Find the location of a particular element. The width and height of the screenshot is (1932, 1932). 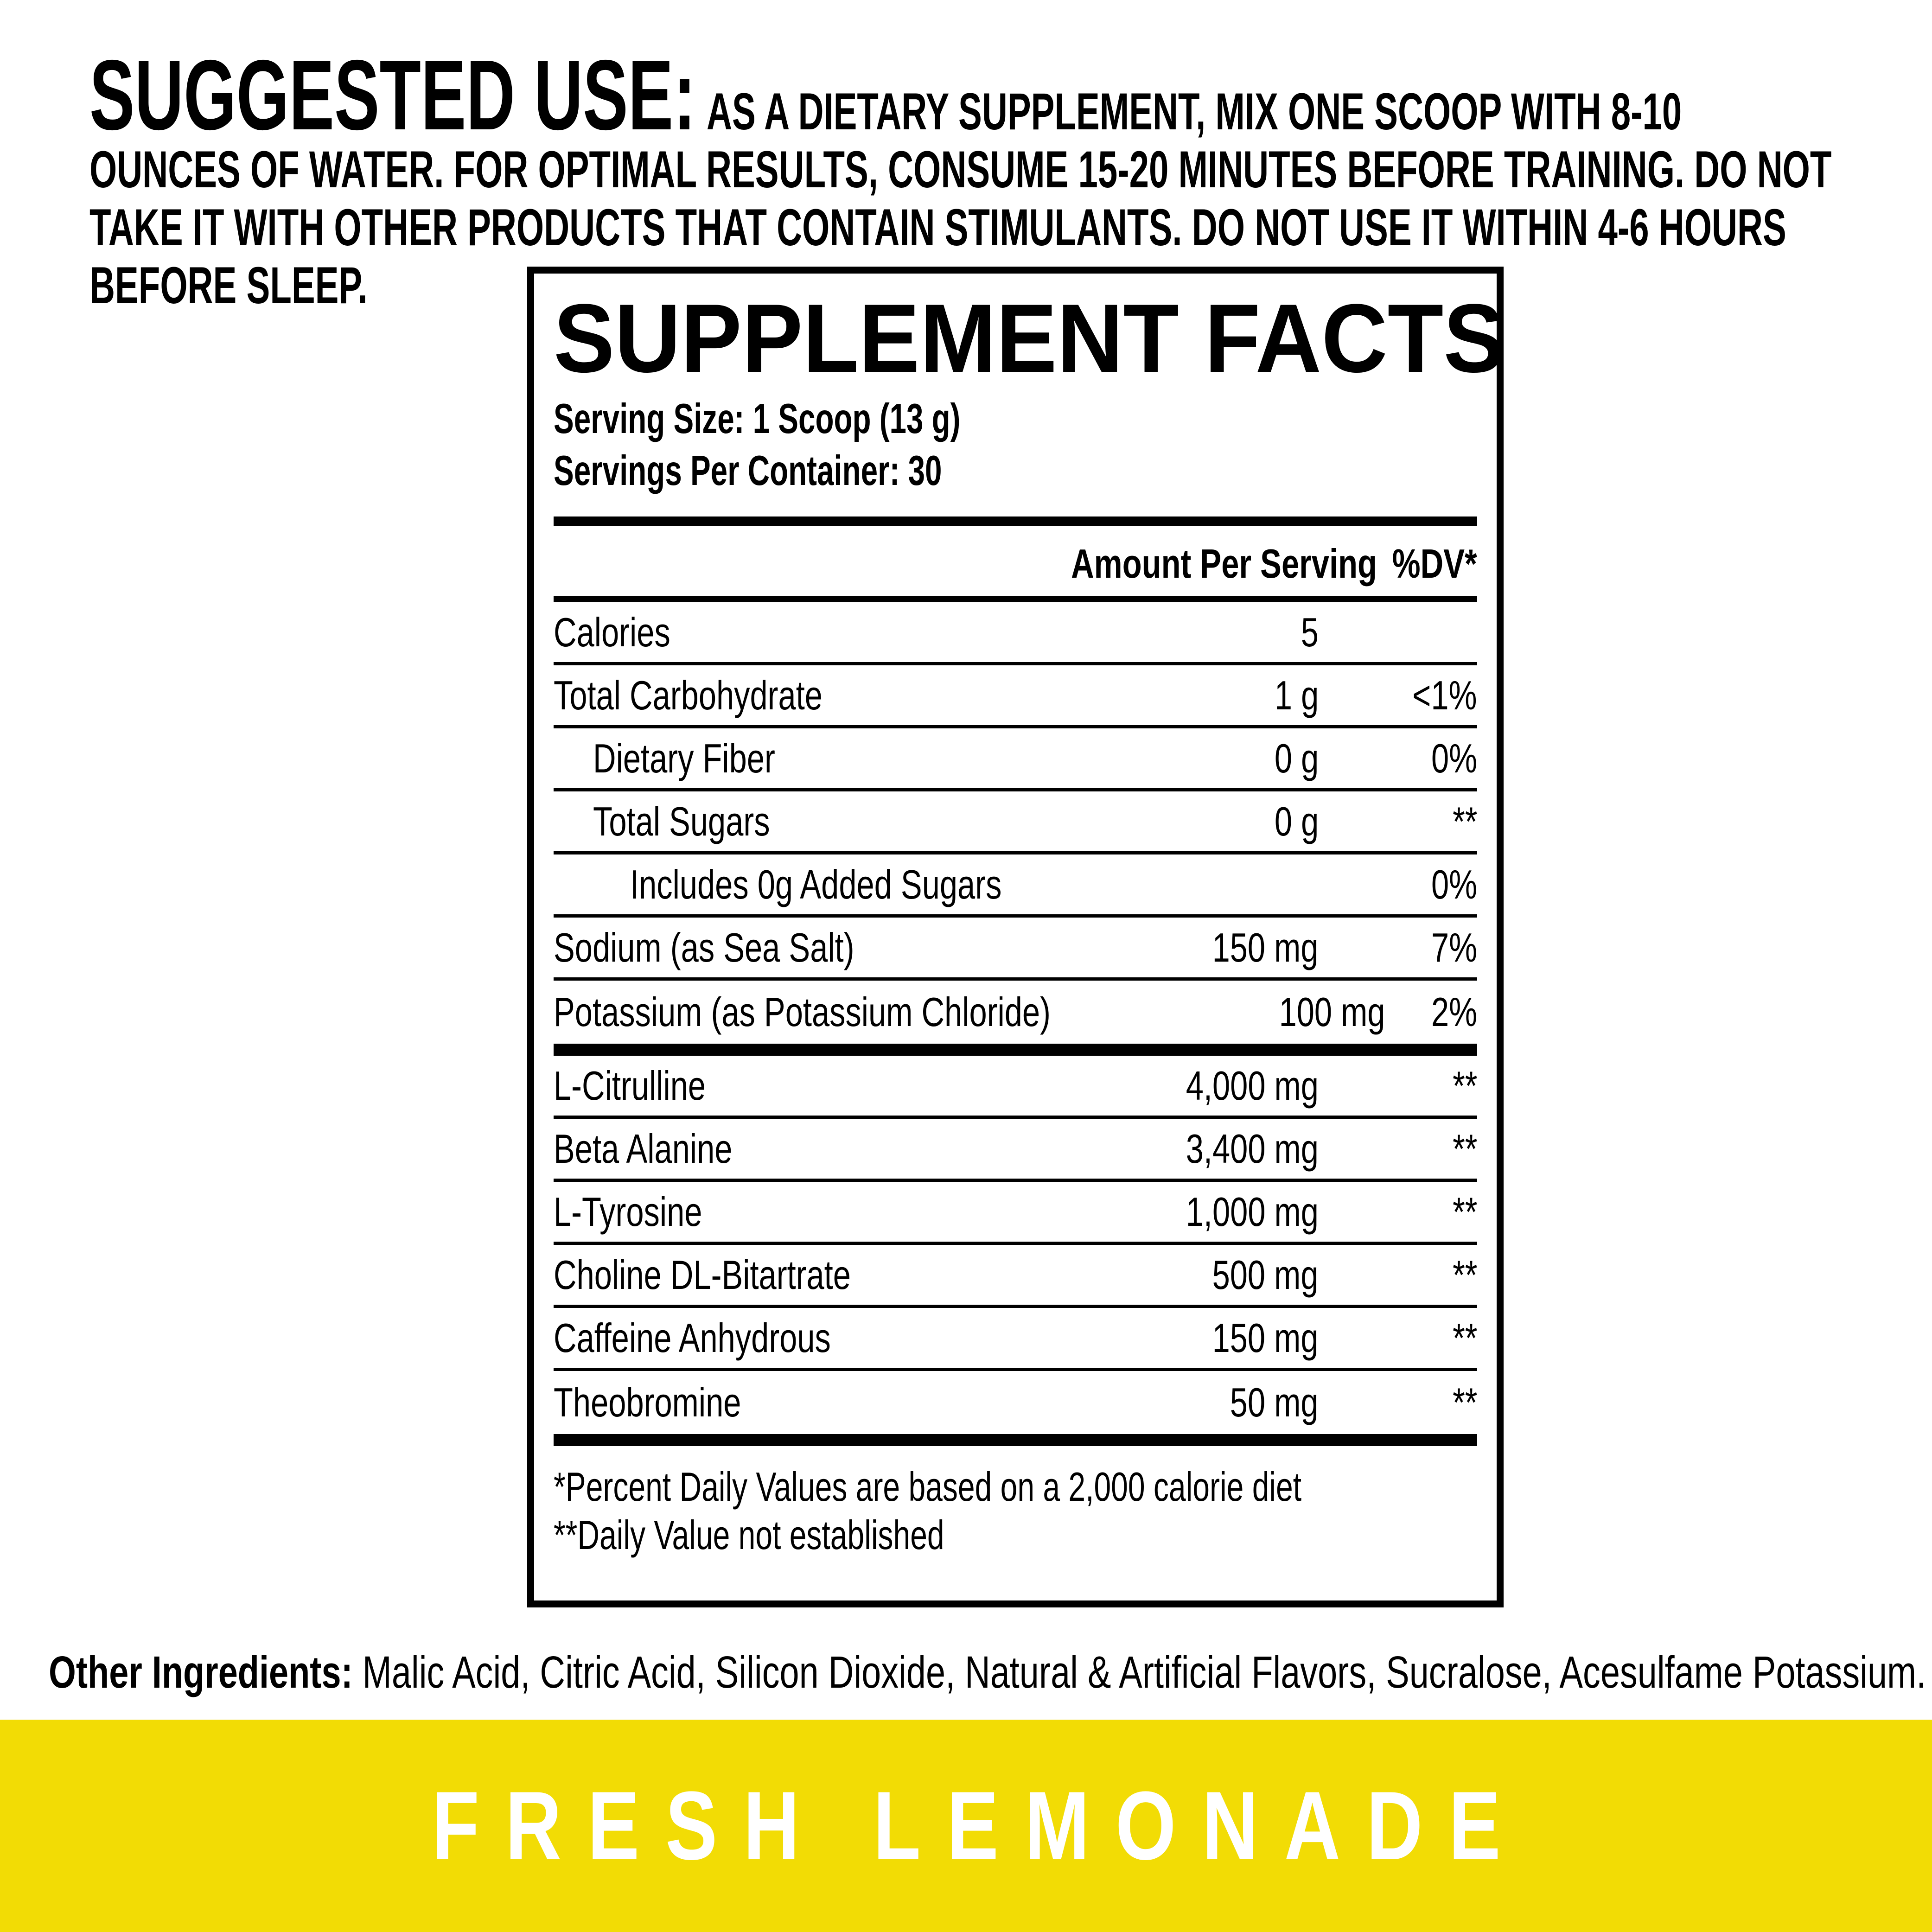

nutrient-dv-cell: 2% is located at coordinates (1431, 1012).